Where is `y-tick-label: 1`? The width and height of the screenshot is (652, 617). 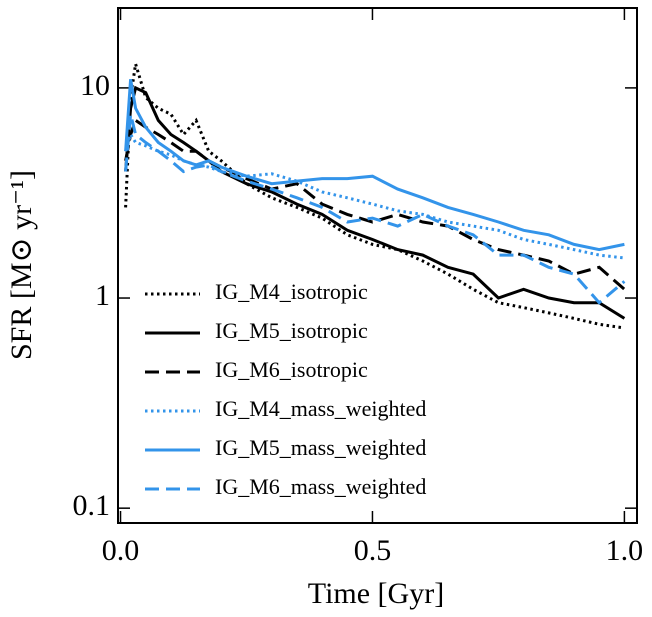
y-tick-label: 1 is located at coordinates (102, 295).